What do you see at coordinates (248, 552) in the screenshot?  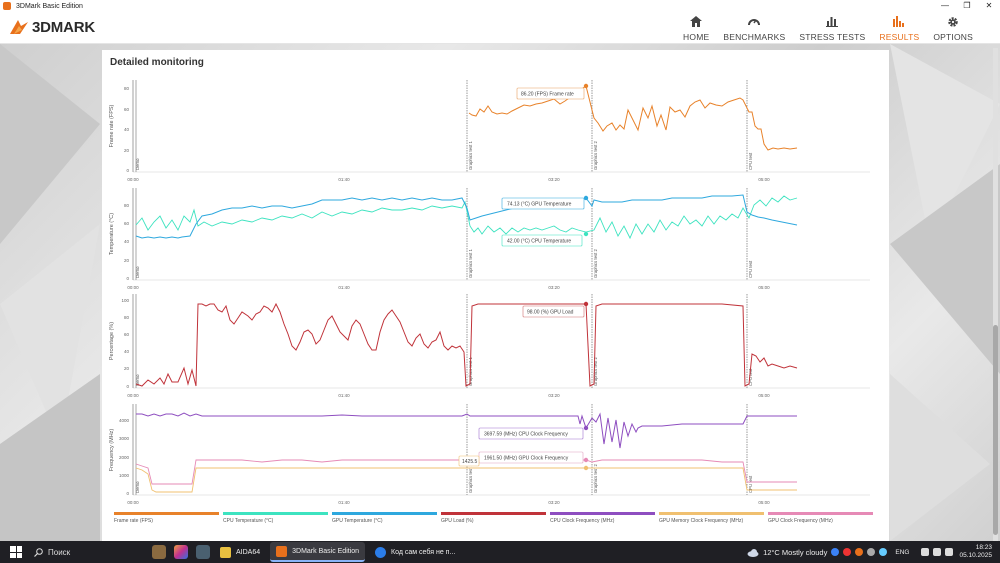 I see `taskbar-app-label: AIDA64` at bounding box center [248, 552].